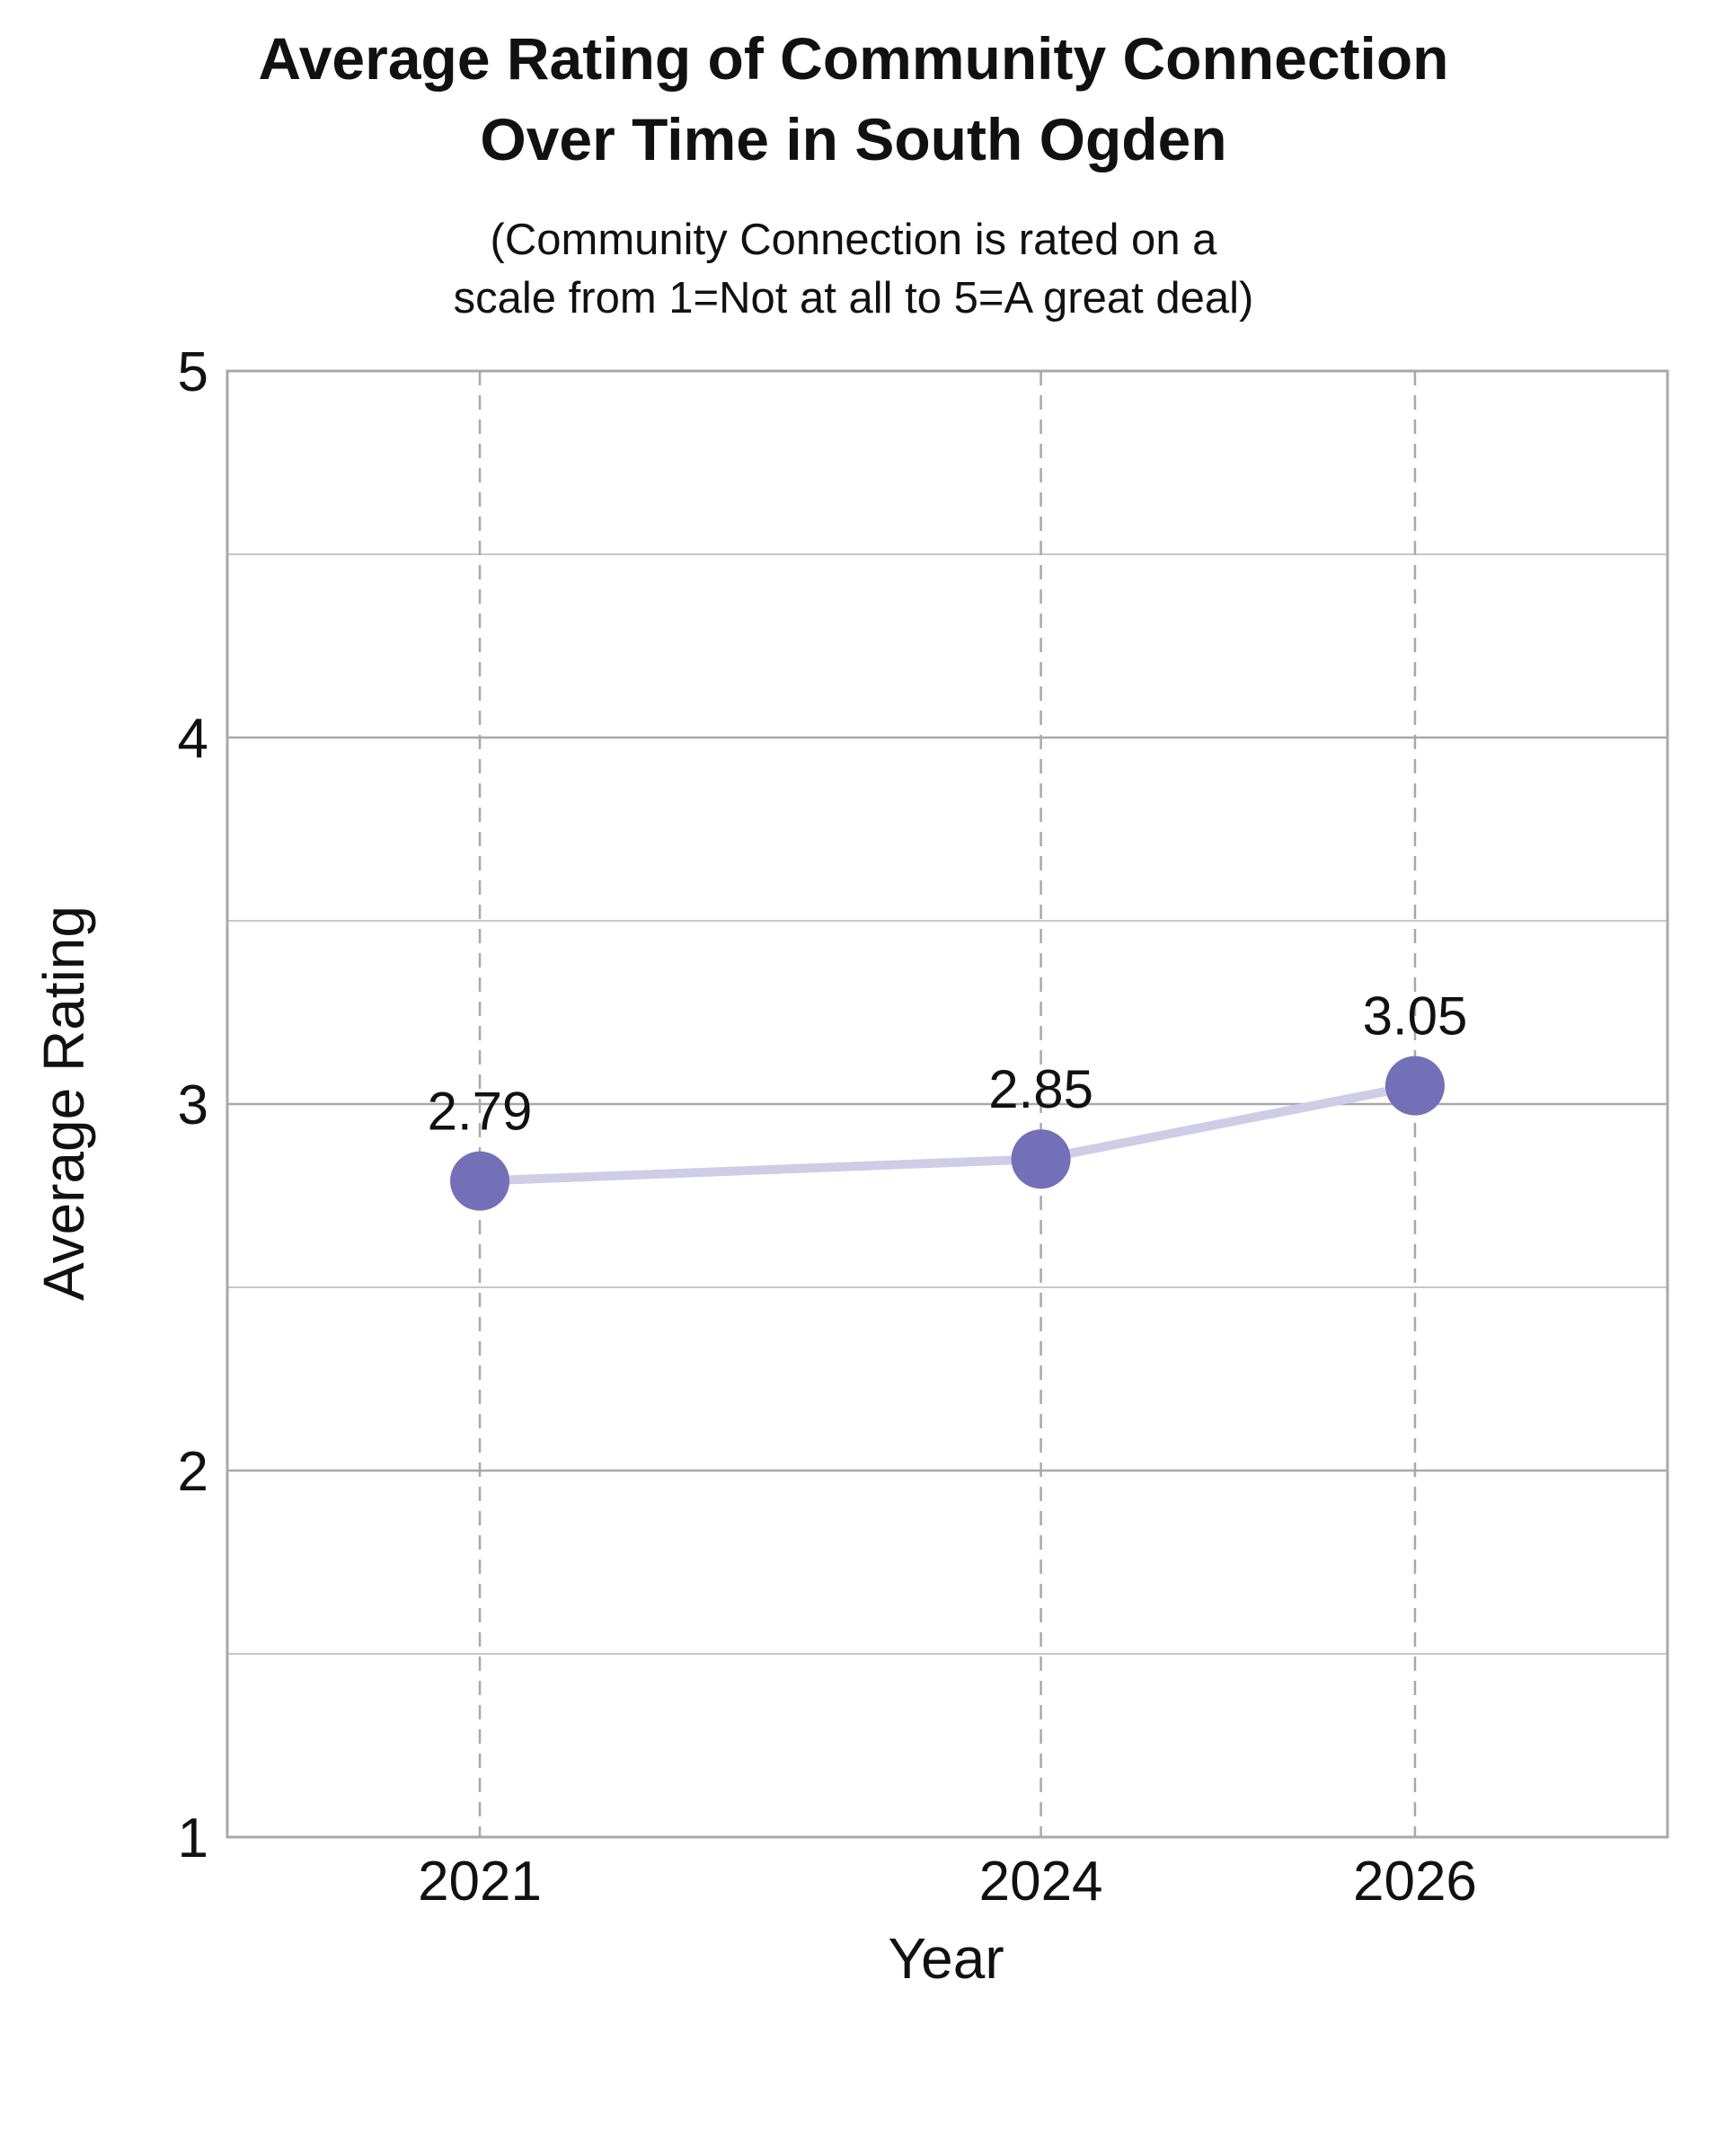 The height and width of the screenshot is (2156, 1725). I want to click on y-tick-label: 4, so click(193, 739).